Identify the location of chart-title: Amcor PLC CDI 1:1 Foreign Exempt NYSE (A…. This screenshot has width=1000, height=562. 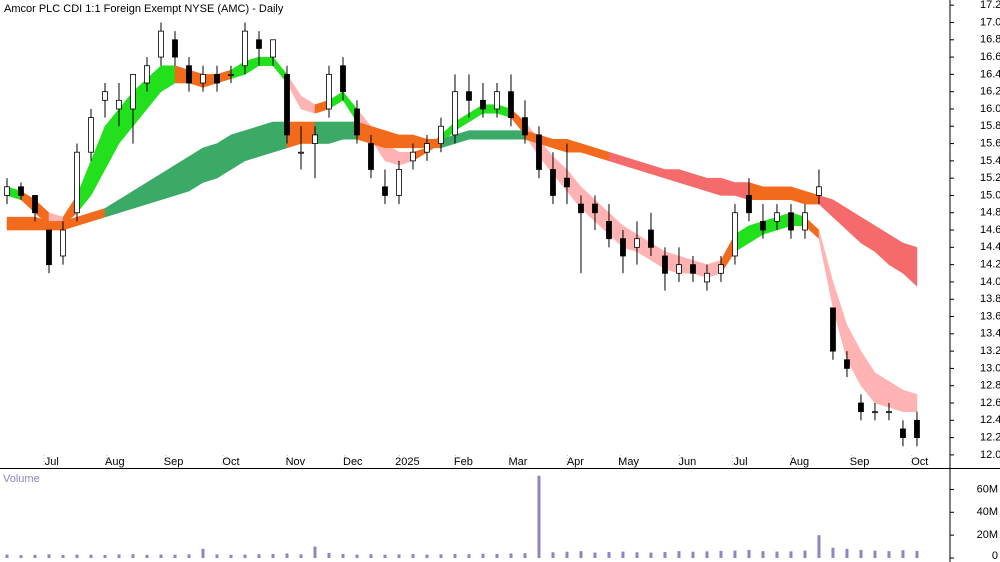
(144, 9).